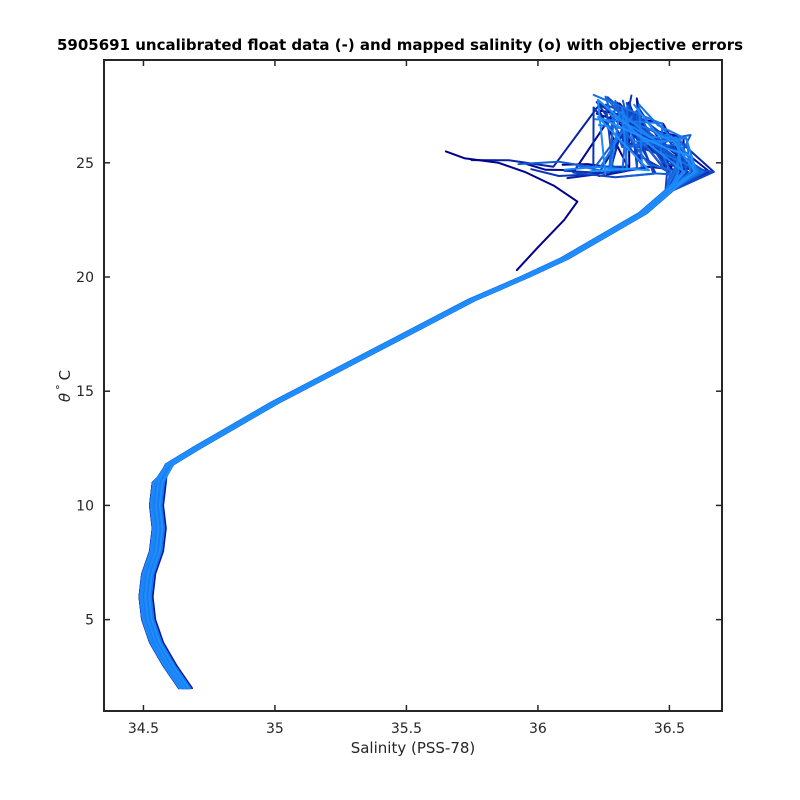 The width and height of the screenshot is (800, 800). Describe the element at coordinates (538, 729) in the screenshot. I see `x-tick-label: 36` at that location.